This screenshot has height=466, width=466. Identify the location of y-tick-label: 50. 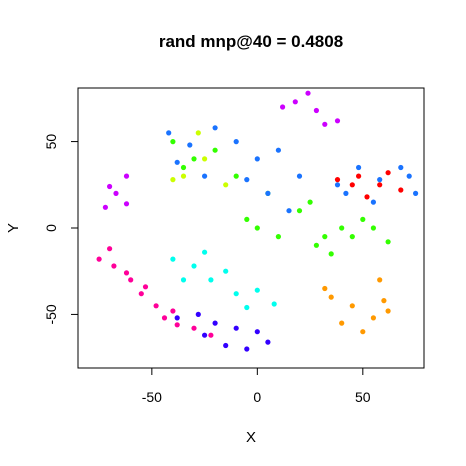
(51, 142).